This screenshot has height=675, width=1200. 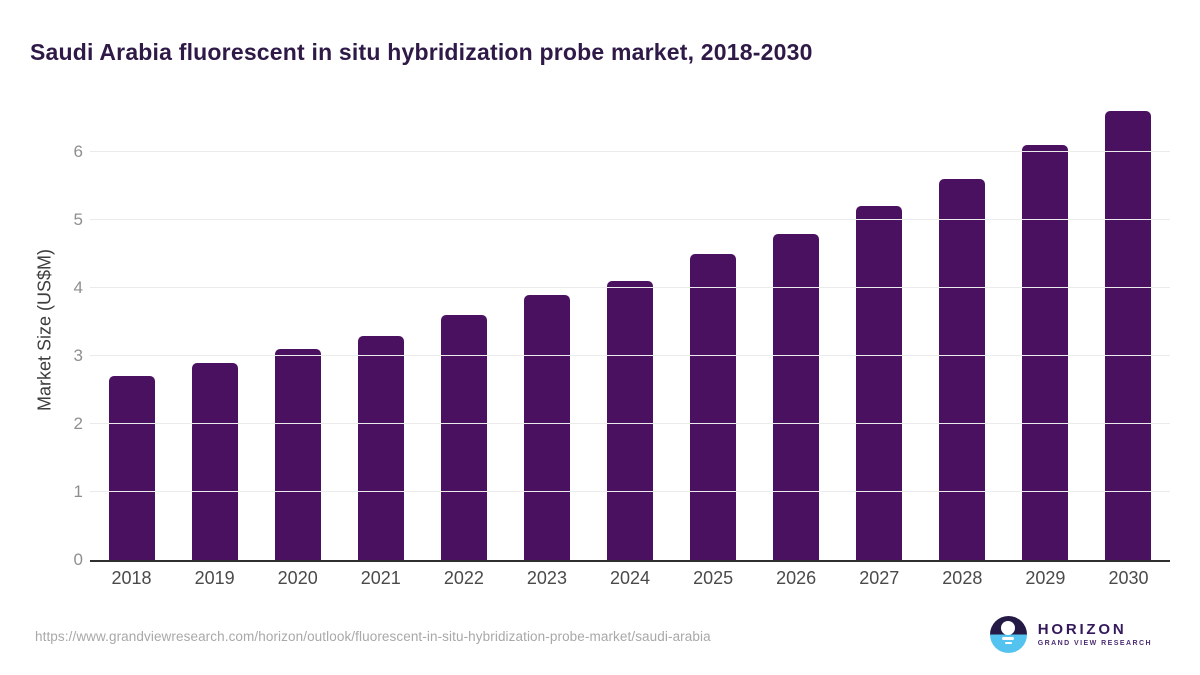 What do you see at coordinates (380, 332) in the screenshot?
I see `bar-slot-2021` at bounding box center [380, 332].